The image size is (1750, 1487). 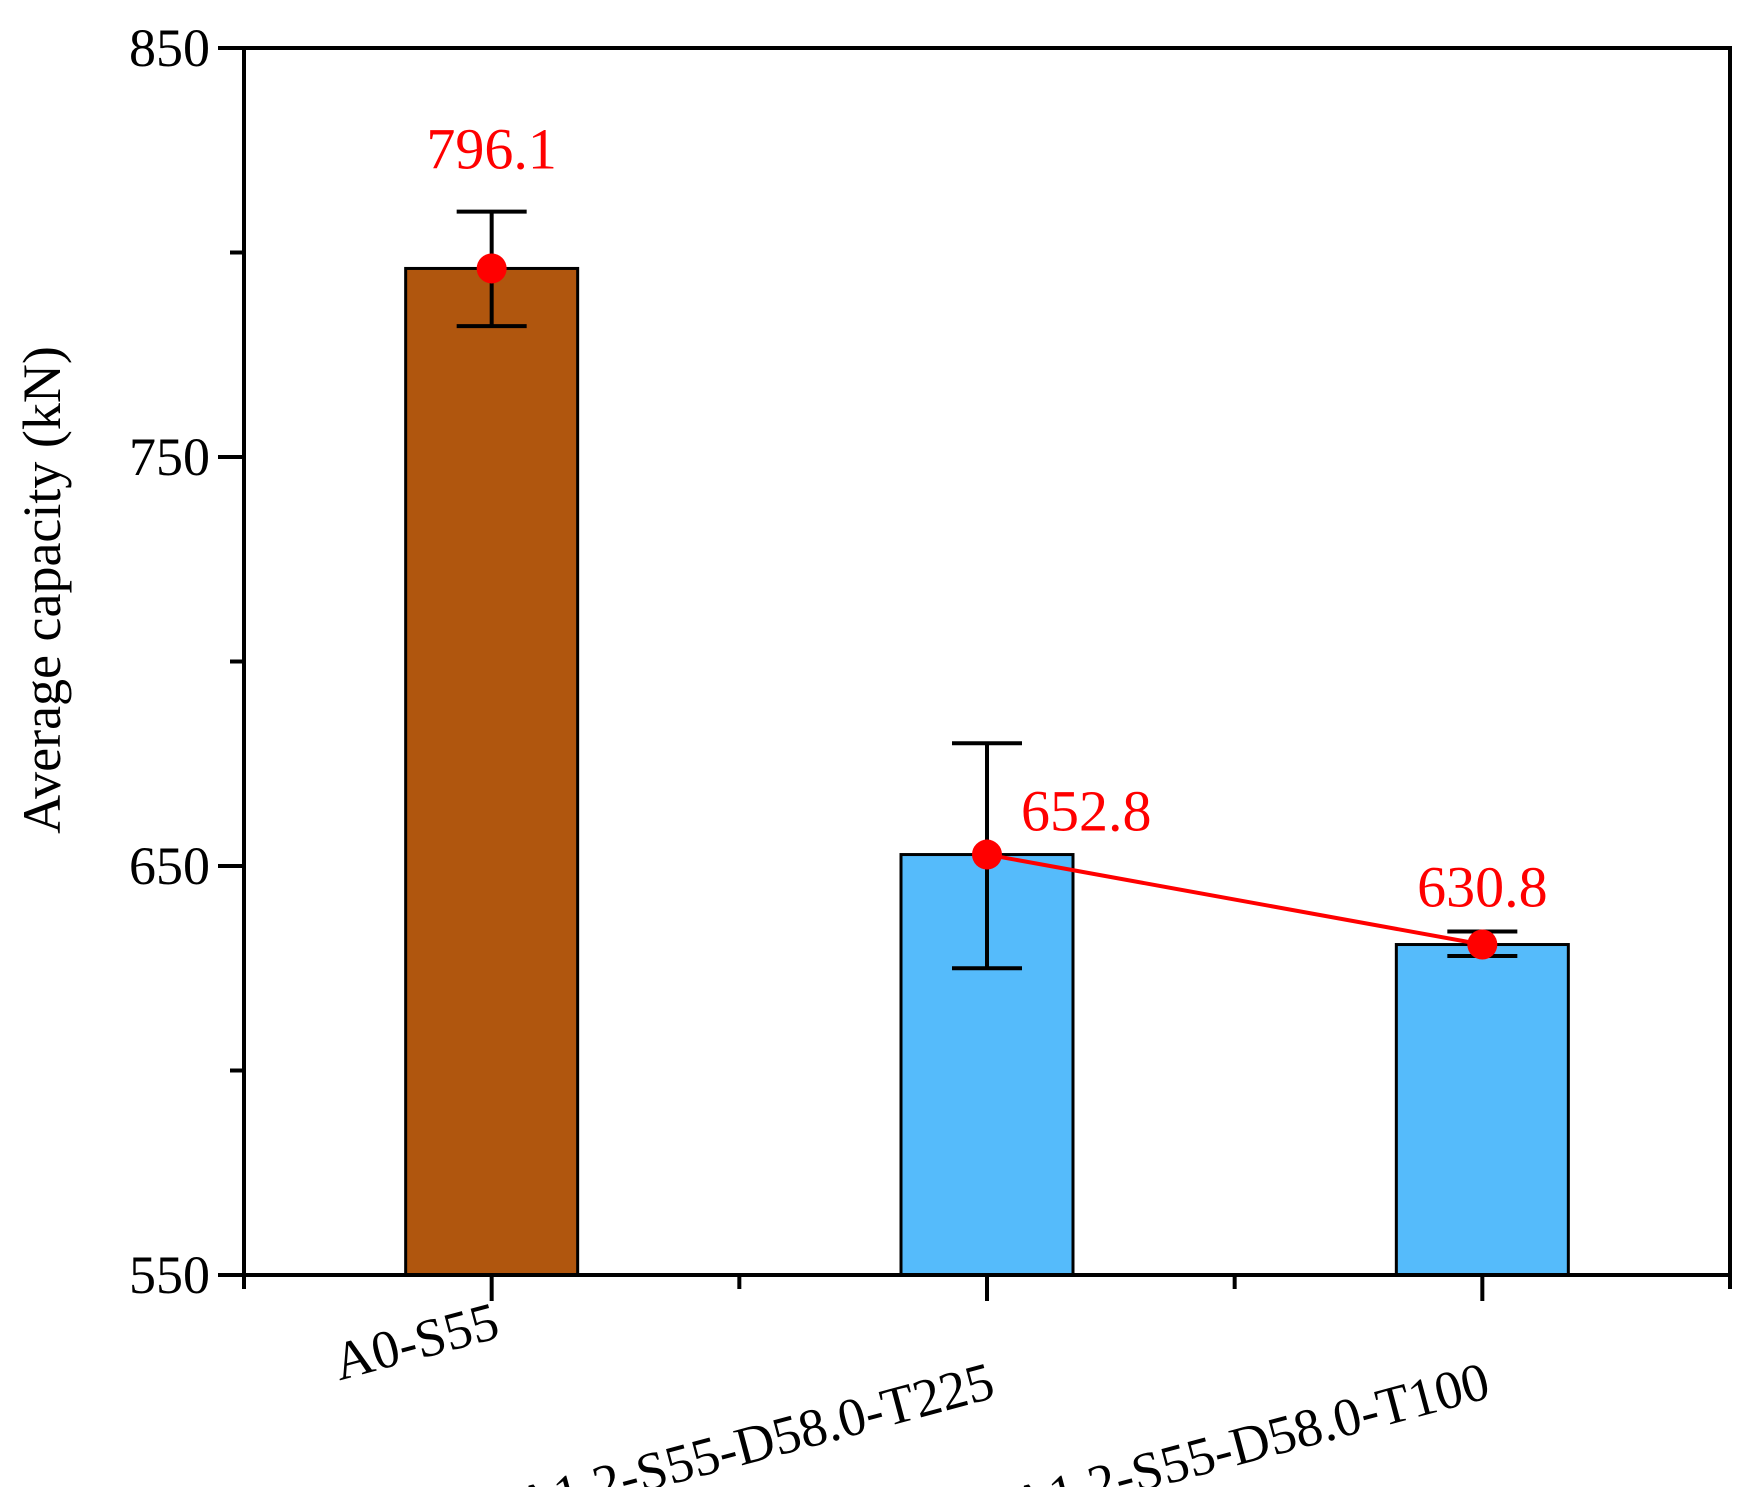 What do you see at coordinates (1482, 887) in the screenshot?
I see `data-label-3: 630.8` at bounding box center [1482, 887].